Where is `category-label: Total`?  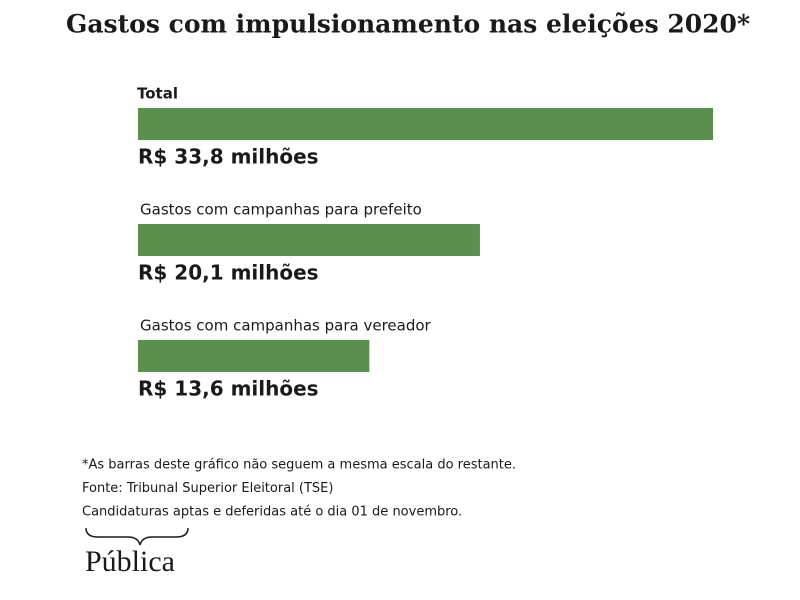
category-label: Total is located at coordinates (157, 94).